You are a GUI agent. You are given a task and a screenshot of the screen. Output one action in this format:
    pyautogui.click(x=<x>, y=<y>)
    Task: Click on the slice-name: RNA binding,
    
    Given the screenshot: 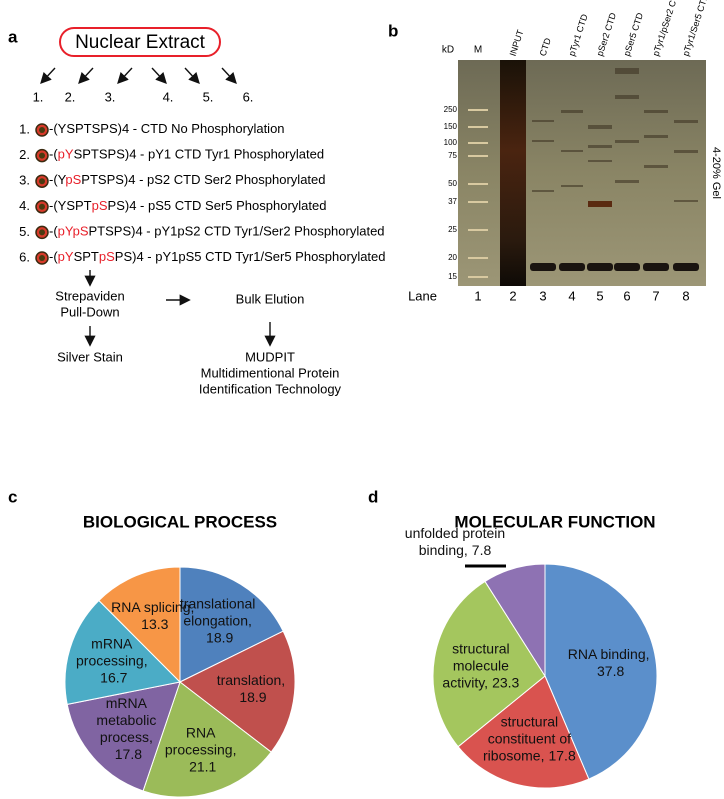 What is the action you would take?
    pyautogui.click(x=608, y=654)
    